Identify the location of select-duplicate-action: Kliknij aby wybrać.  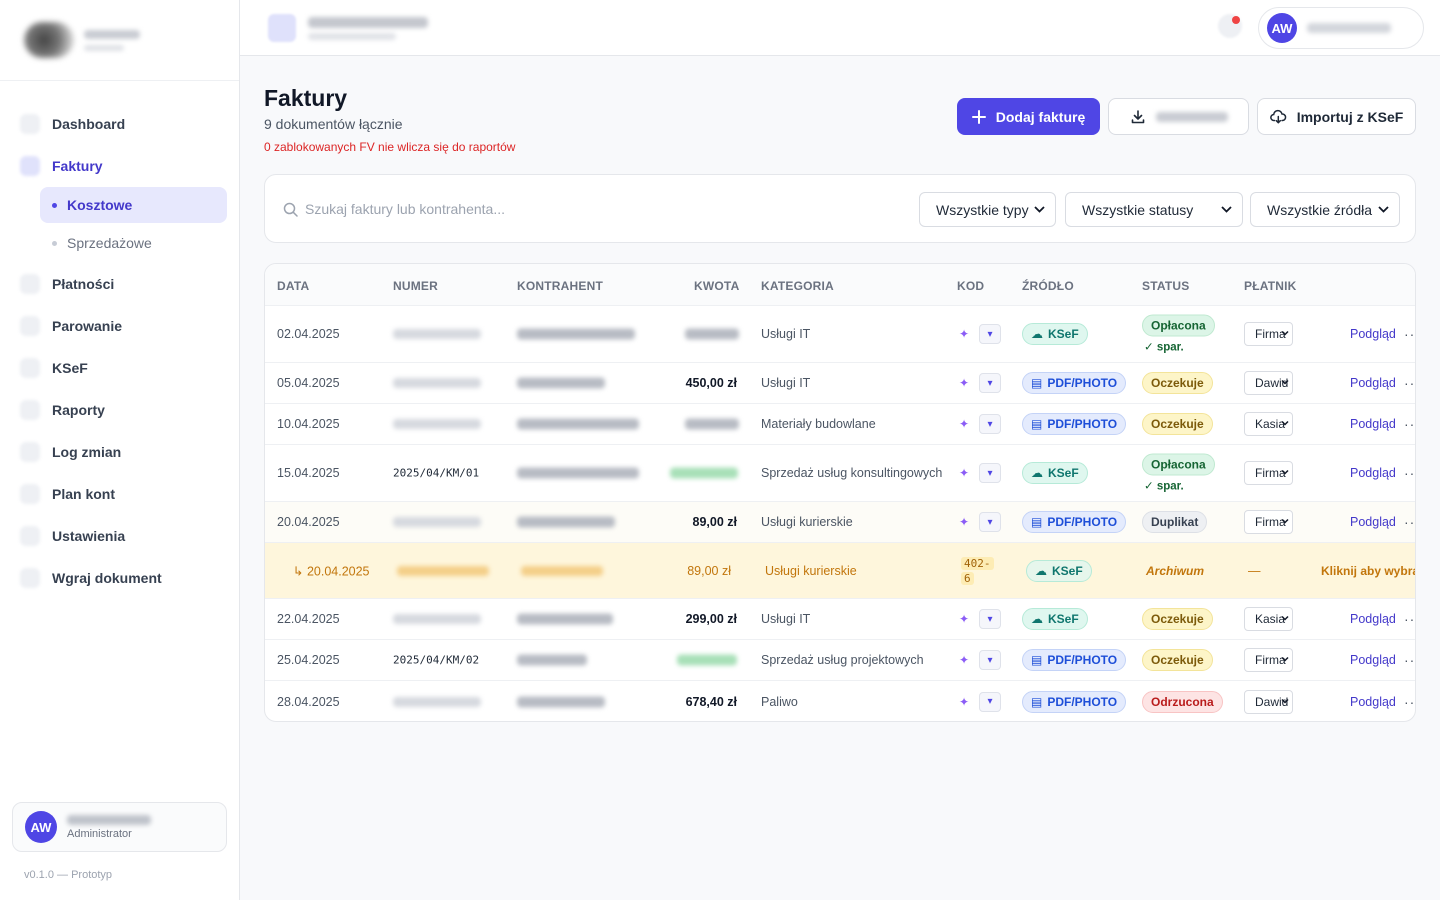
(1368, 570).